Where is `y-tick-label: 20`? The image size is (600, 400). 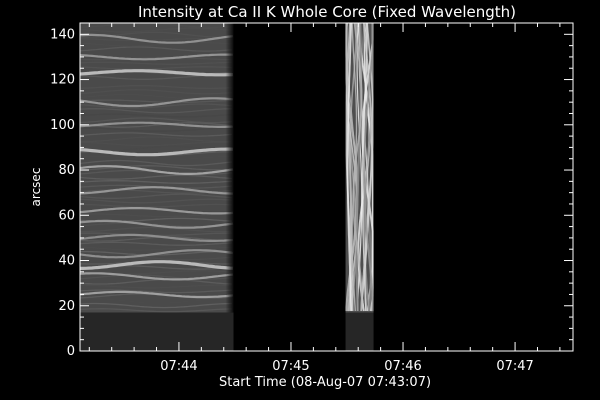
y-tick-label: 20 is located at coordinates (66, 306).